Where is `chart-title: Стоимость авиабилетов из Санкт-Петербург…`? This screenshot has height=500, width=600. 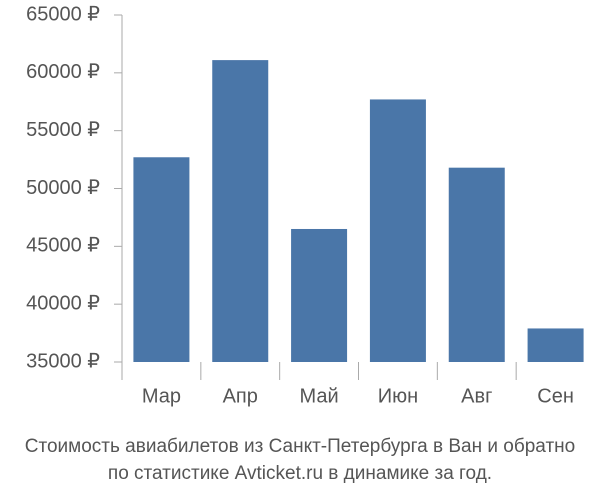 chart-title: Стоимость авиабилетов из Санкт-Петербург… is located at coordinates (300, 446).